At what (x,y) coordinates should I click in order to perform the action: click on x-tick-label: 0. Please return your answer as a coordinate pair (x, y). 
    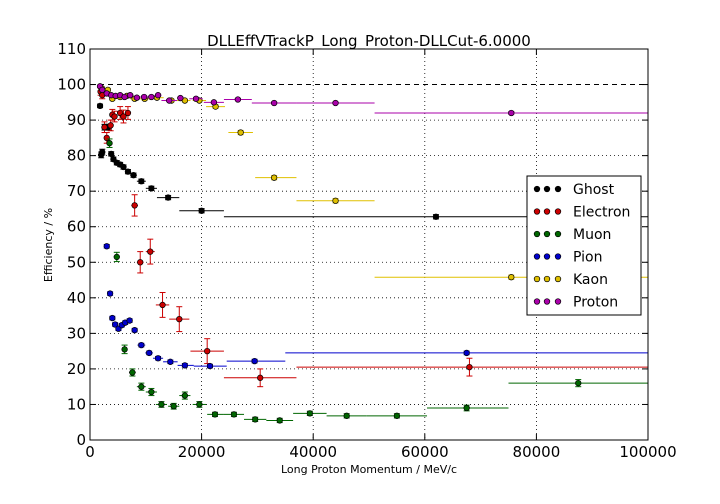
    Looking at the image, I should click on (90, 452).